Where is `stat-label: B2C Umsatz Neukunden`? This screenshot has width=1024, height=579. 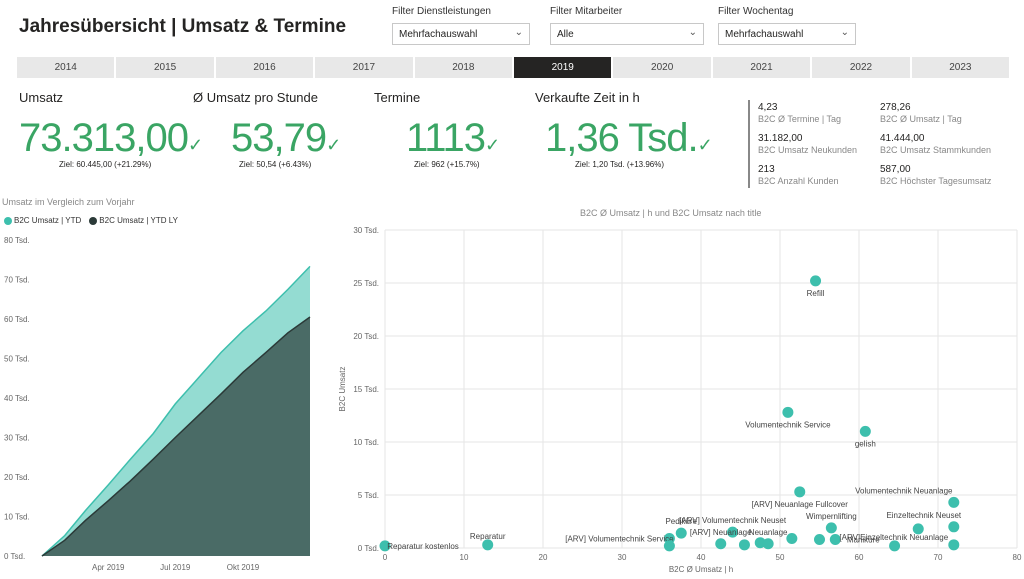
stat-label: B2C Umsatz Neukunden is located at coordinates (808, 150).